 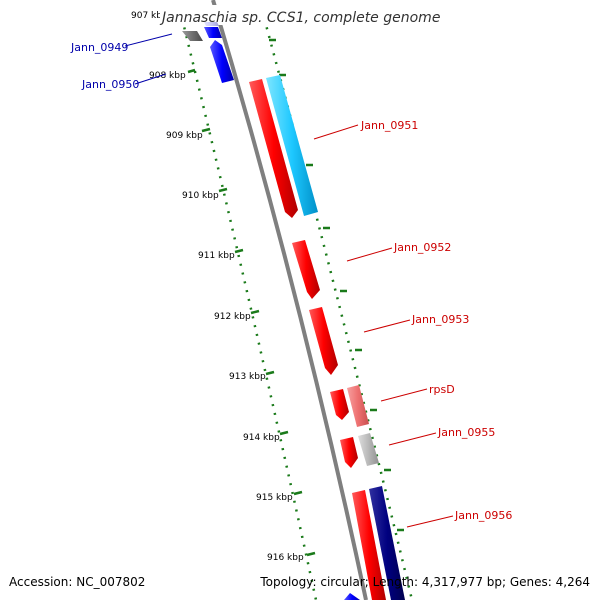 What do you see at coordinates (442, 389) in the screenshot?
I see `gene-label: rpsD` at bounding box center [442, 389].